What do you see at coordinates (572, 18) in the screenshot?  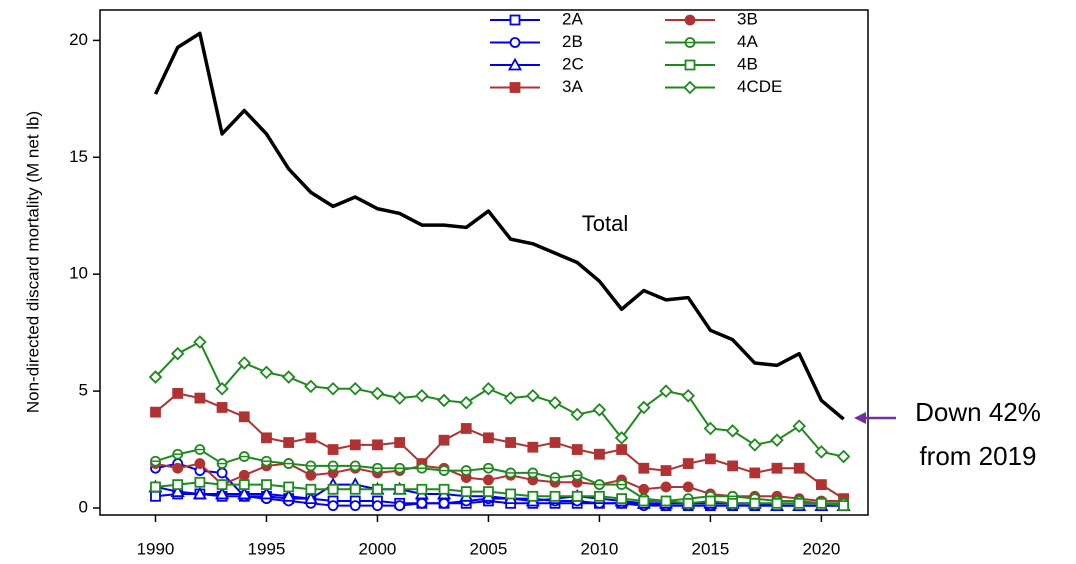 I see `legend-label: 2A` at bounding box center [572, 18].